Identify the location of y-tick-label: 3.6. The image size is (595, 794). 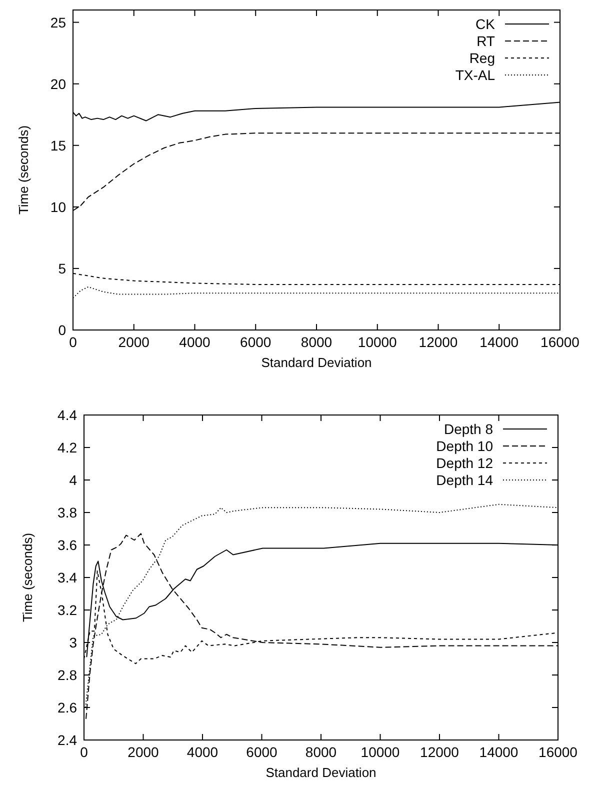
(68, 545).